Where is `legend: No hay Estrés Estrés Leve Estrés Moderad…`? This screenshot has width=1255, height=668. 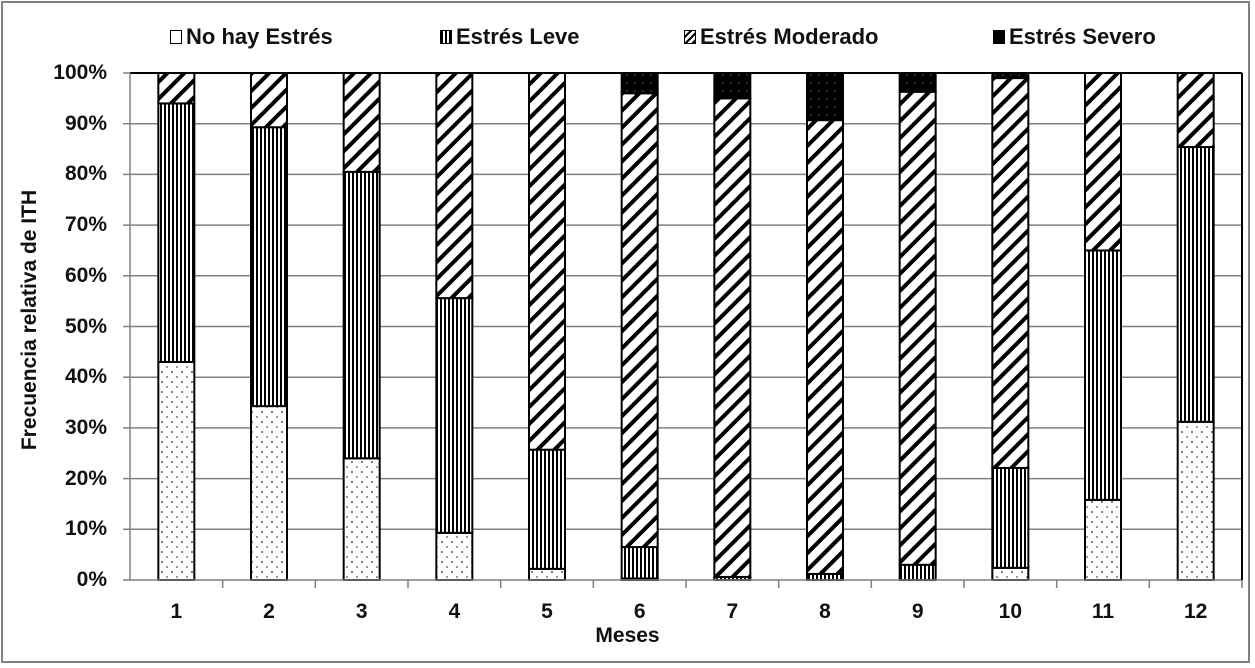 legend: No hay Estrés Estrés Leve Estrés Moderad… is located at coordinates (627, 39).